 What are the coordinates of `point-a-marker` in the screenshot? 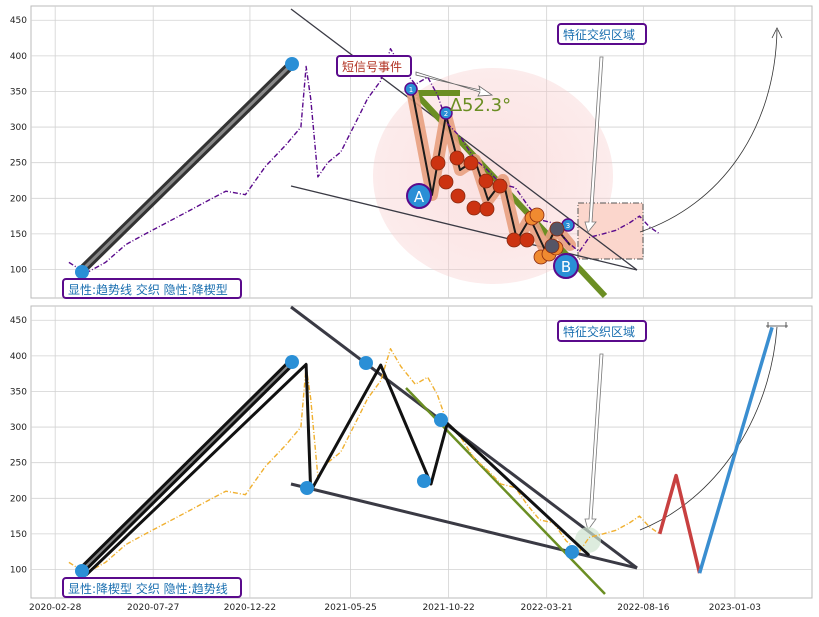 It's located at (419, 196).